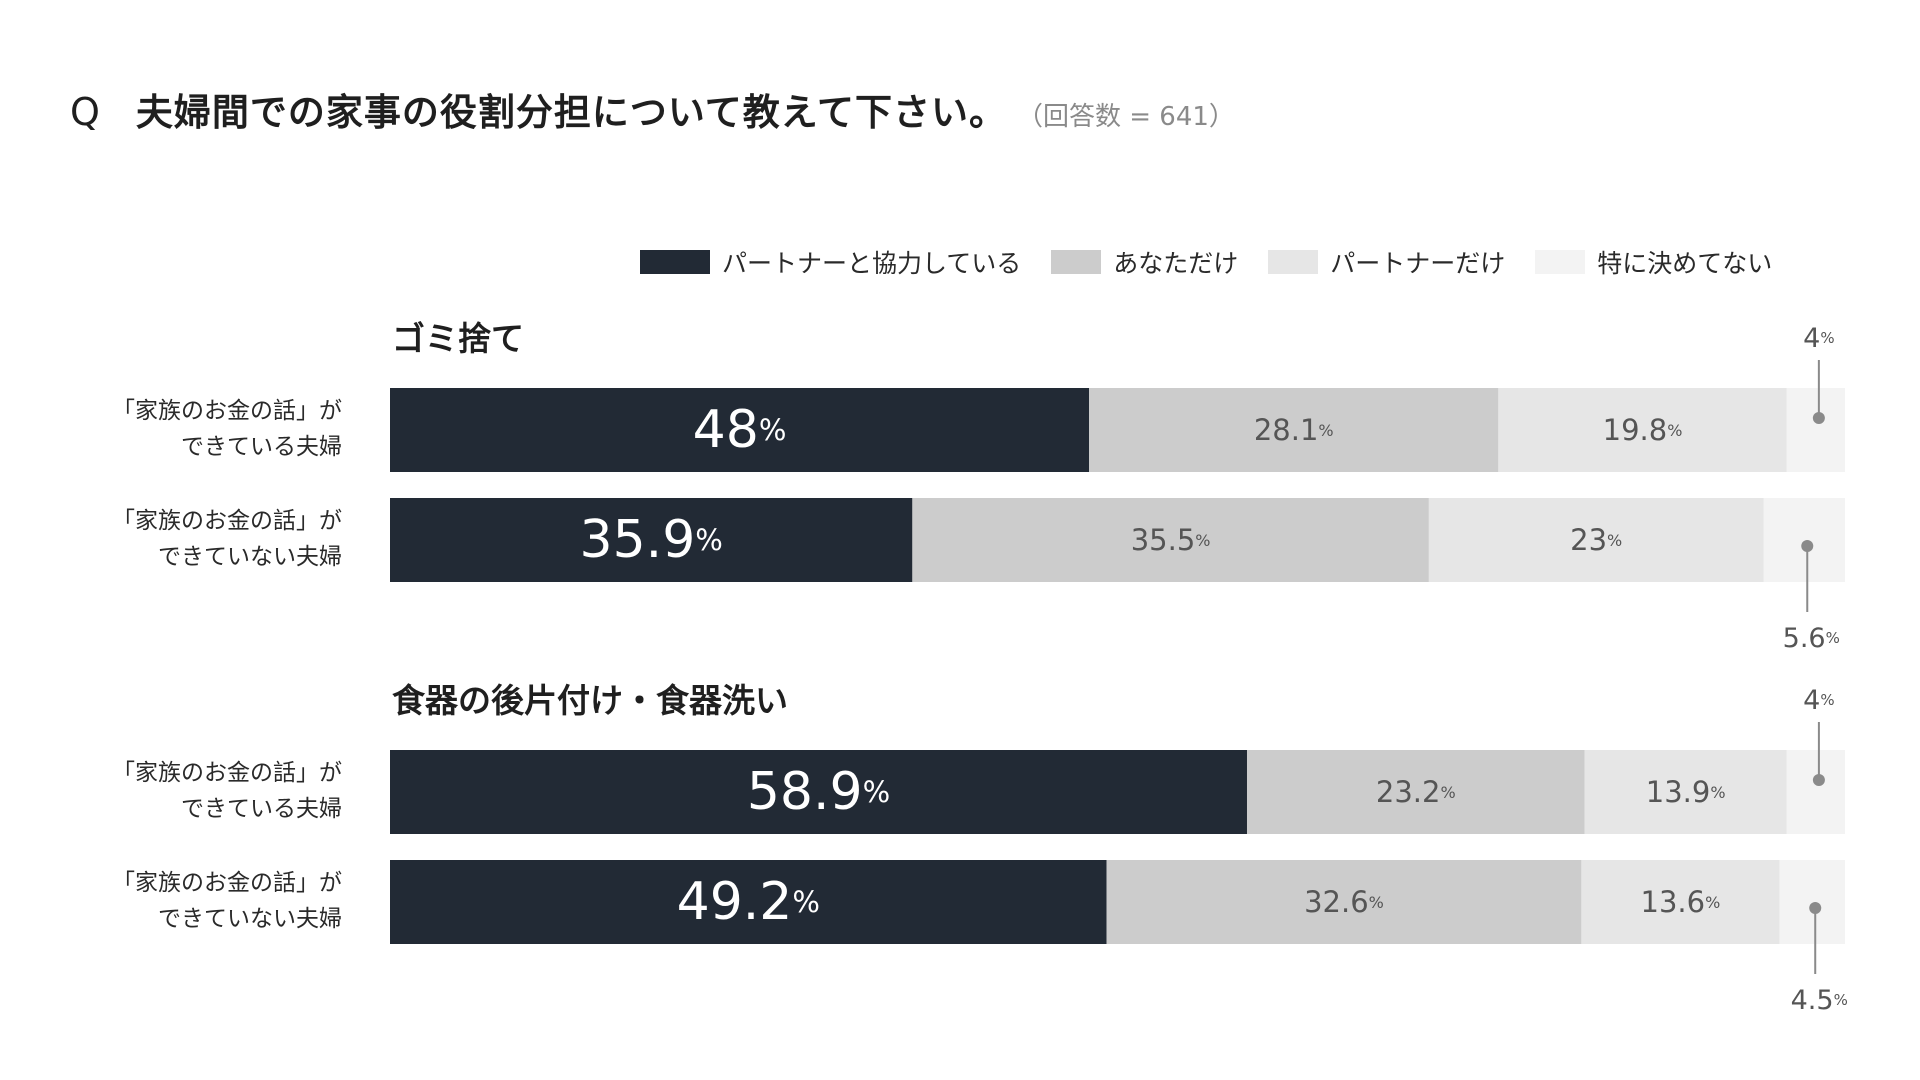  Describe the element at coordinates (872, 263) in the screenshot. I see `legend-label: パートナーと協力している` at that location.